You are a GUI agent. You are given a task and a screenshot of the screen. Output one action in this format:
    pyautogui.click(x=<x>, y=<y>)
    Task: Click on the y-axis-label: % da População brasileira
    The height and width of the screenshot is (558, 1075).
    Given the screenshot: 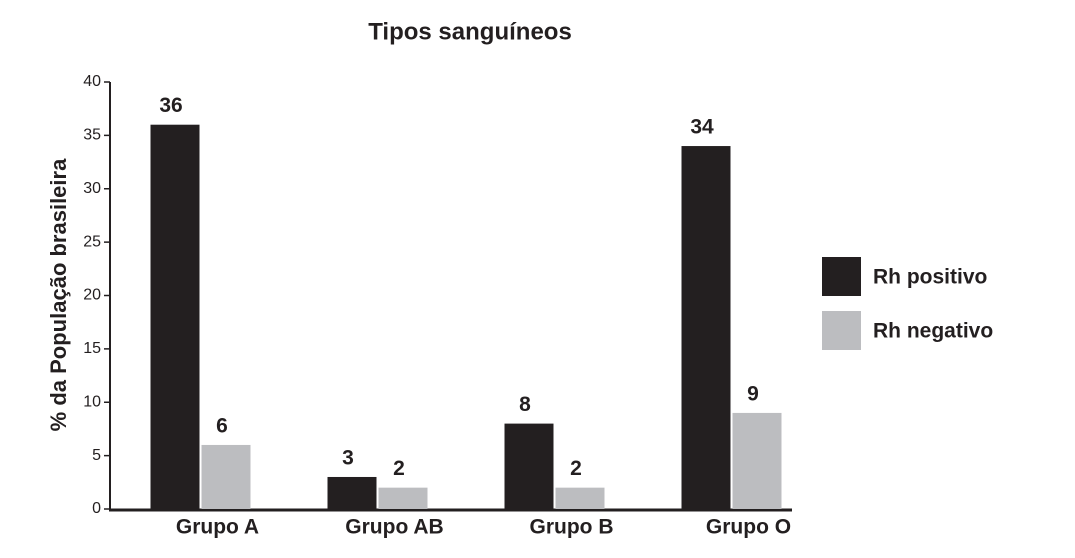 What is the action you would take?
    pyautogui.click(x=58, y=294)
    